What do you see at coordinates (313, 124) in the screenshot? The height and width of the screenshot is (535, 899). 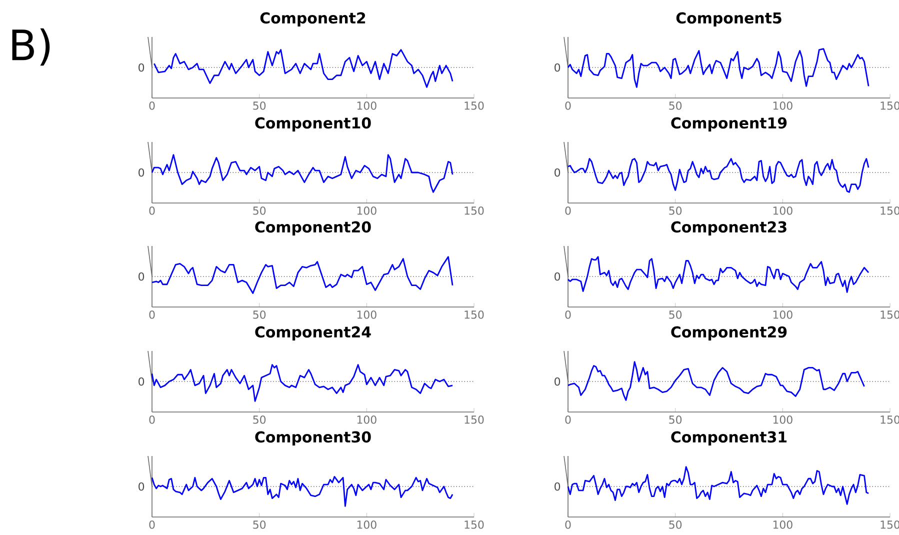 I see `chart-title: Component10` at bounding box center [313, 124].